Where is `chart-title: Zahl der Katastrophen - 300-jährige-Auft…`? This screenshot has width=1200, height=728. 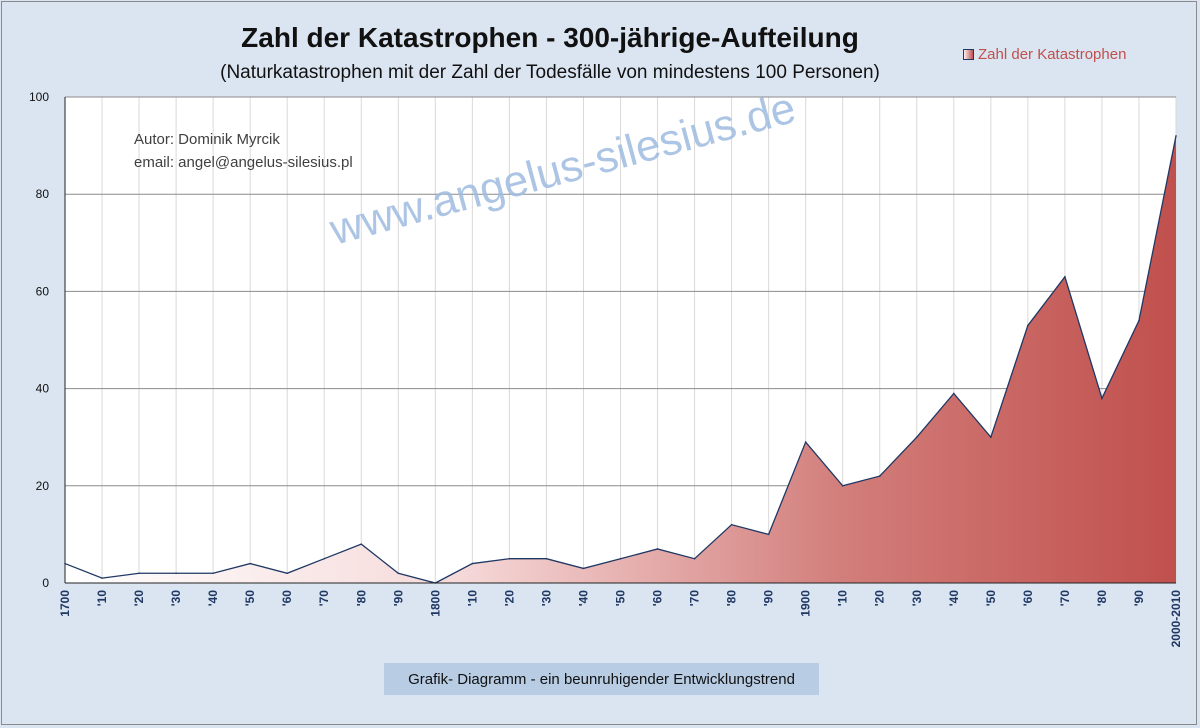
chart-title: Zahl der Katastrophen - 300-jährige-Auft… is located at coordinates (550, 37).